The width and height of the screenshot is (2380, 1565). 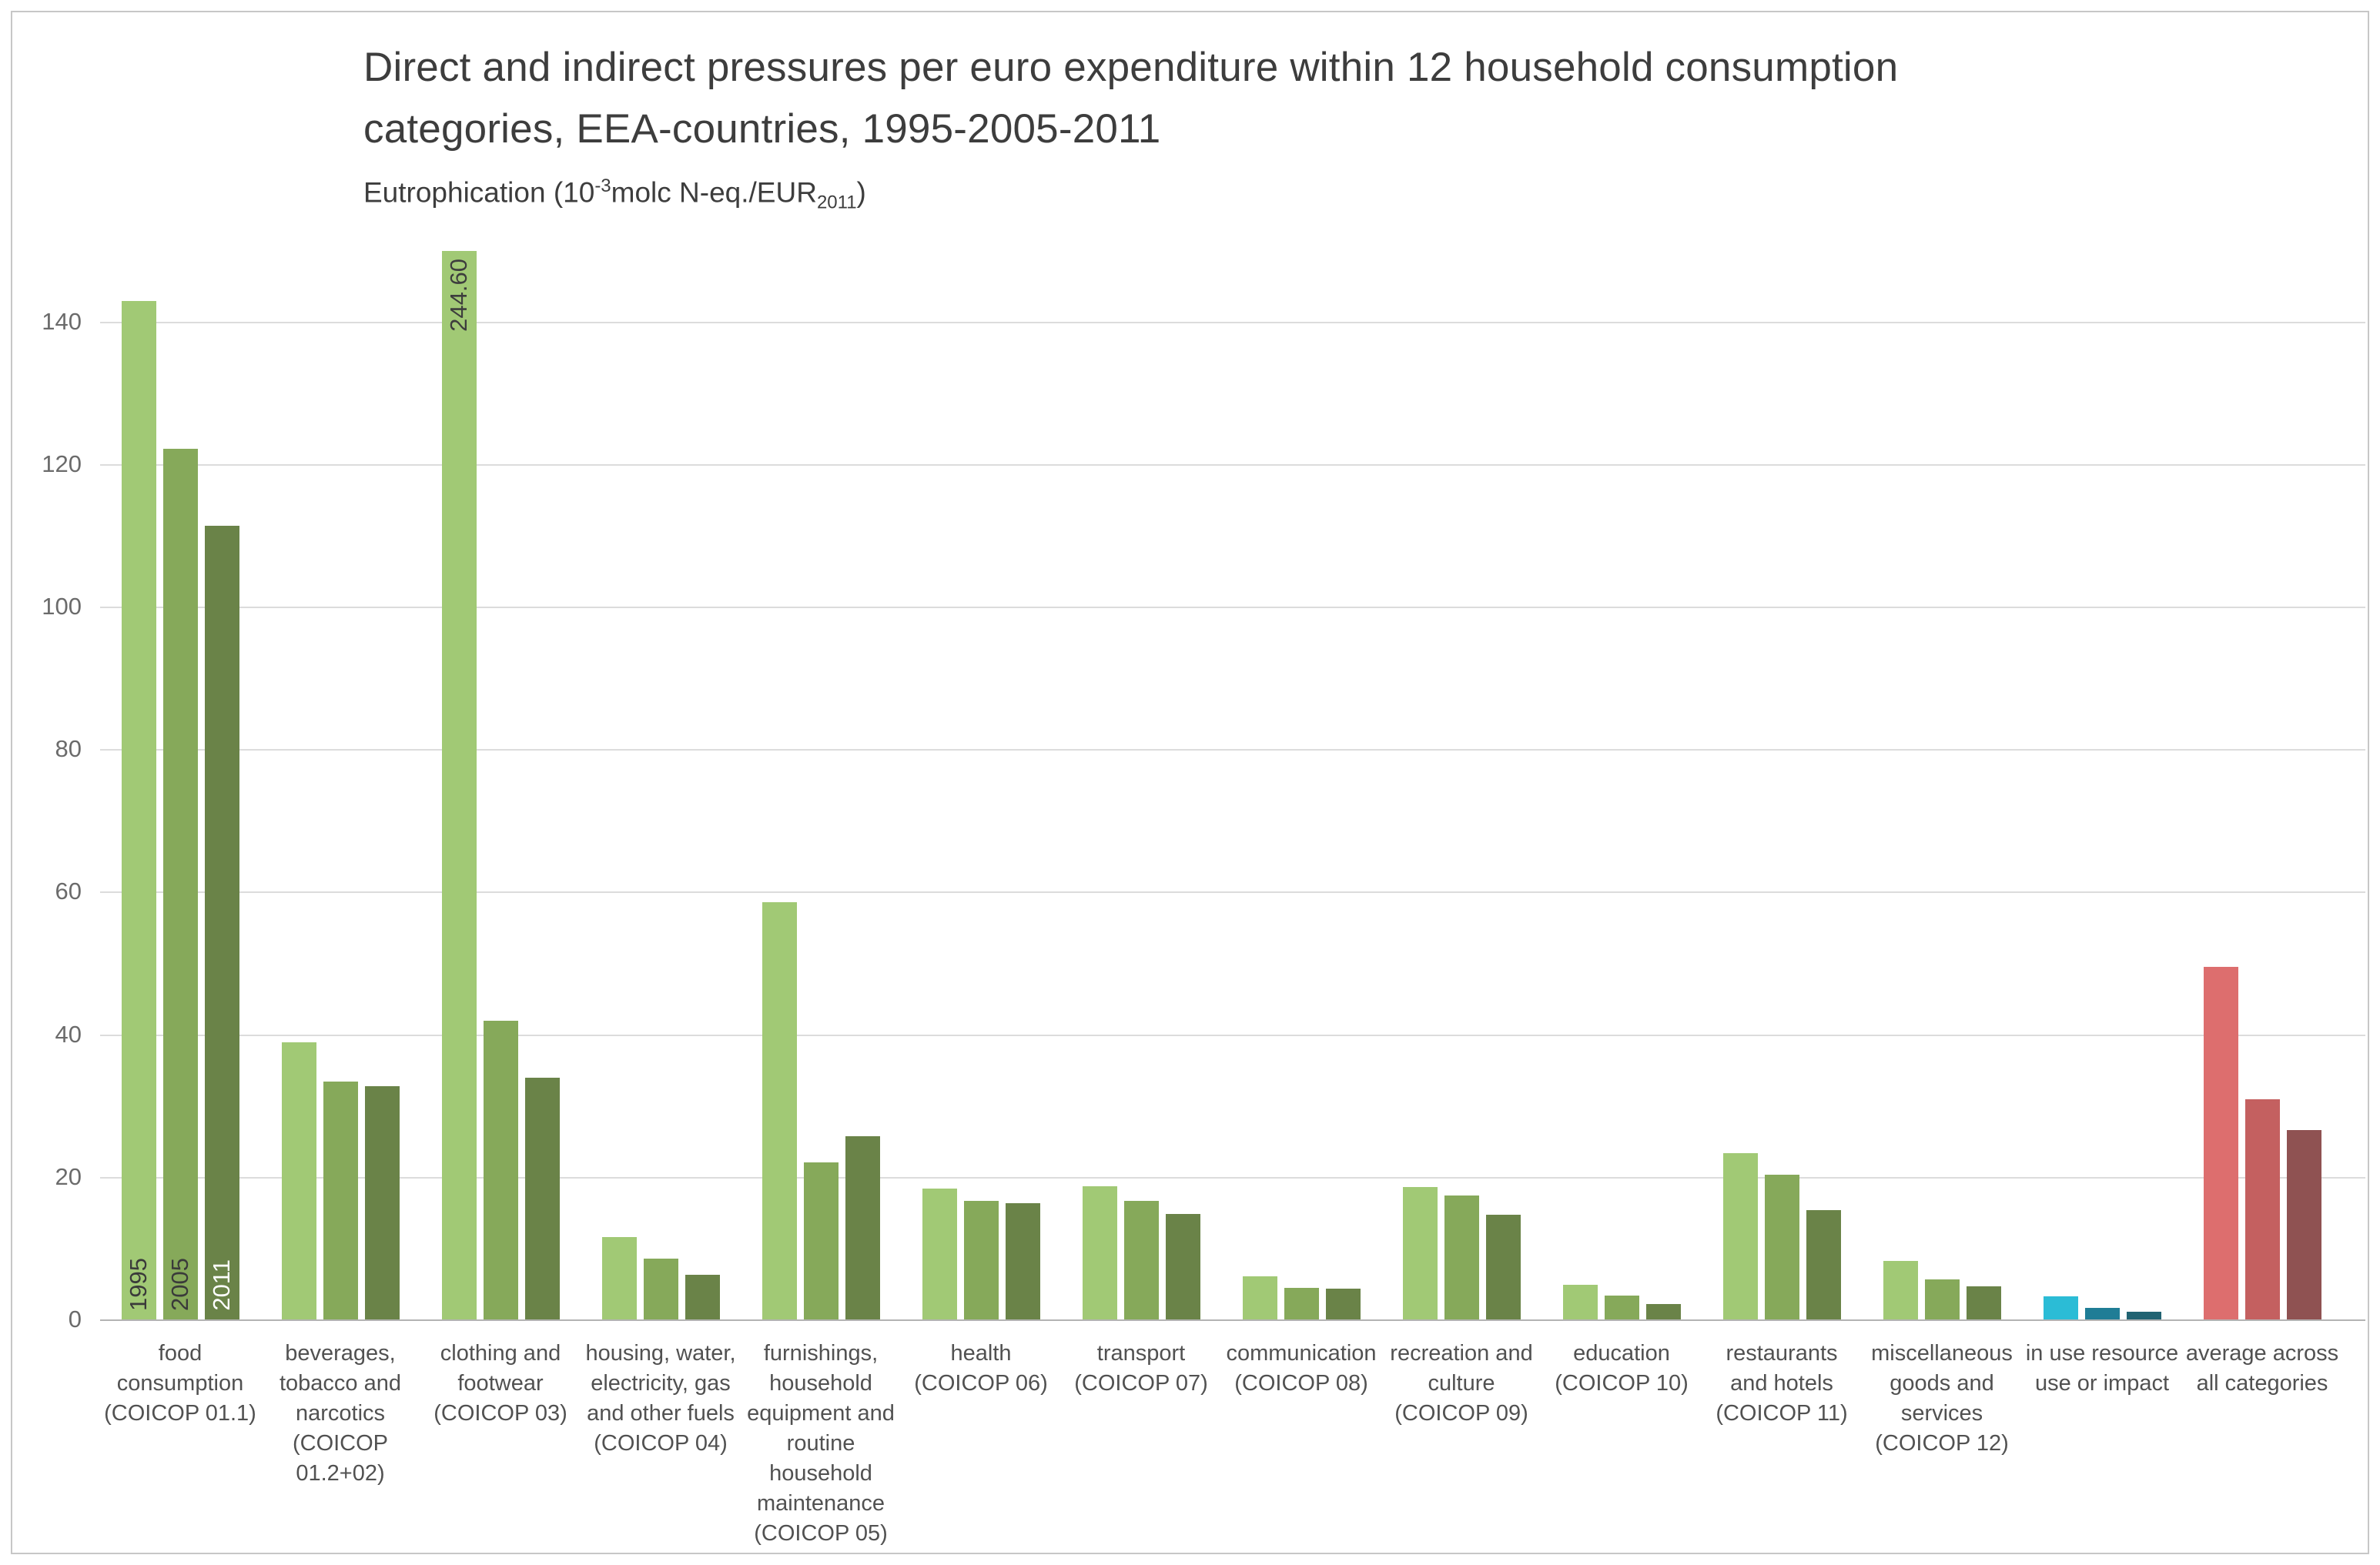 I want to click on x-axis-label: in use resource use or impact, so click(x=2102, y=1369).